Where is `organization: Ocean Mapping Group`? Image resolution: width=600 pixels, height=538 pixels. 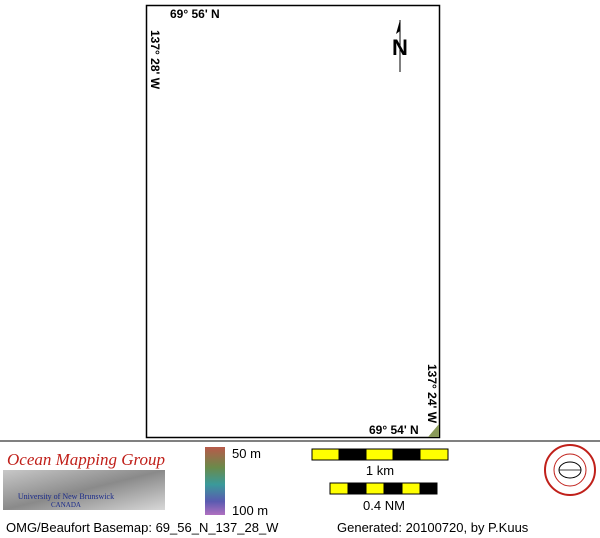
organization: Ocean Mapping Group is located at coordinates (86, 459).